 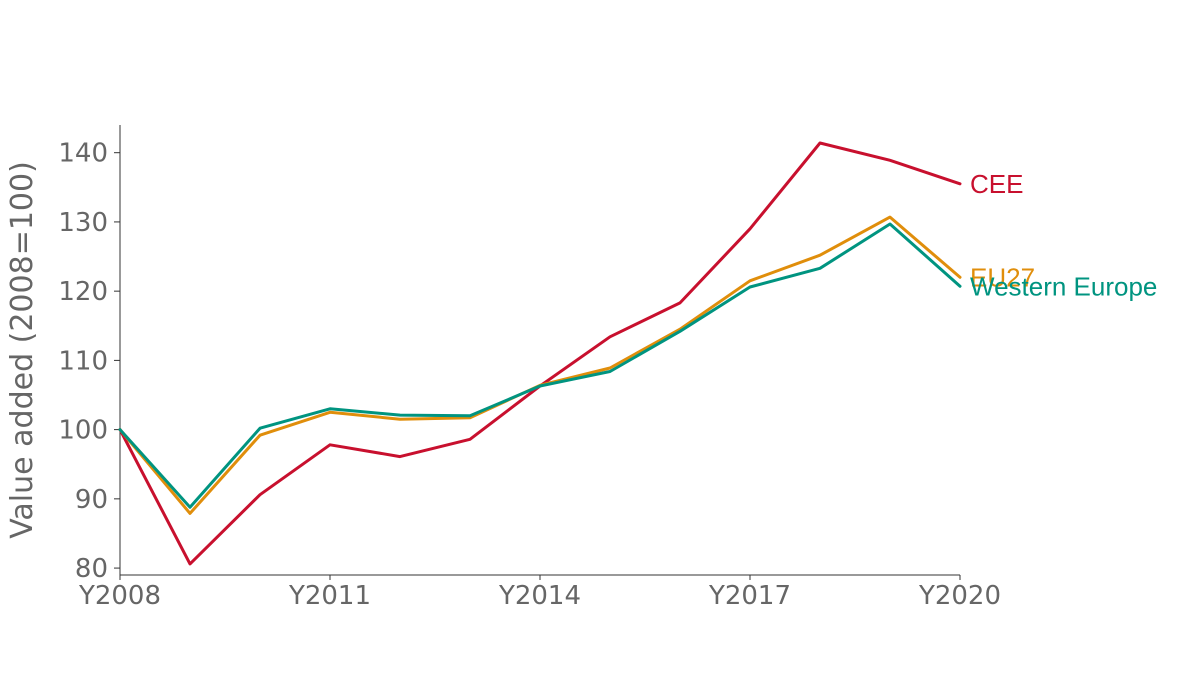 What do you see at coordinates (119, 596) in the screenshot?
I see `x-tick-label: Y2008` at bounding box center [119, 596].